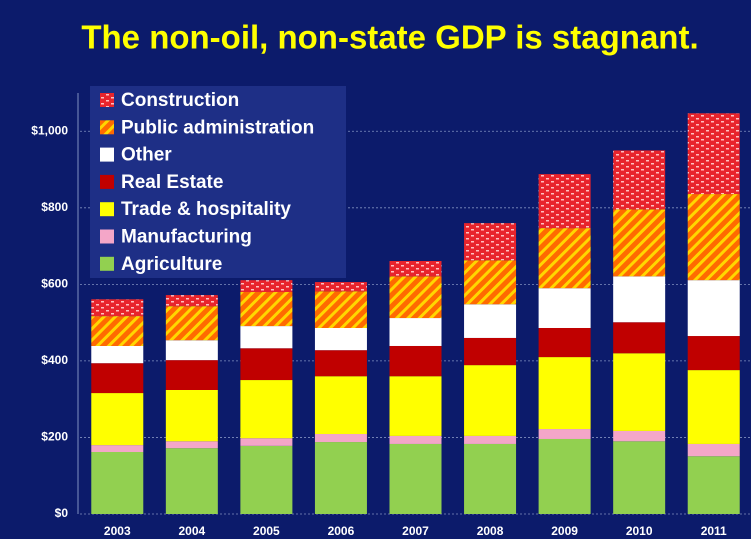 This screenshot has height=539, width=751. Describe the element at coordinates (639, 531) in the screenshot. I see `x-tick-label: 2010` at that location.